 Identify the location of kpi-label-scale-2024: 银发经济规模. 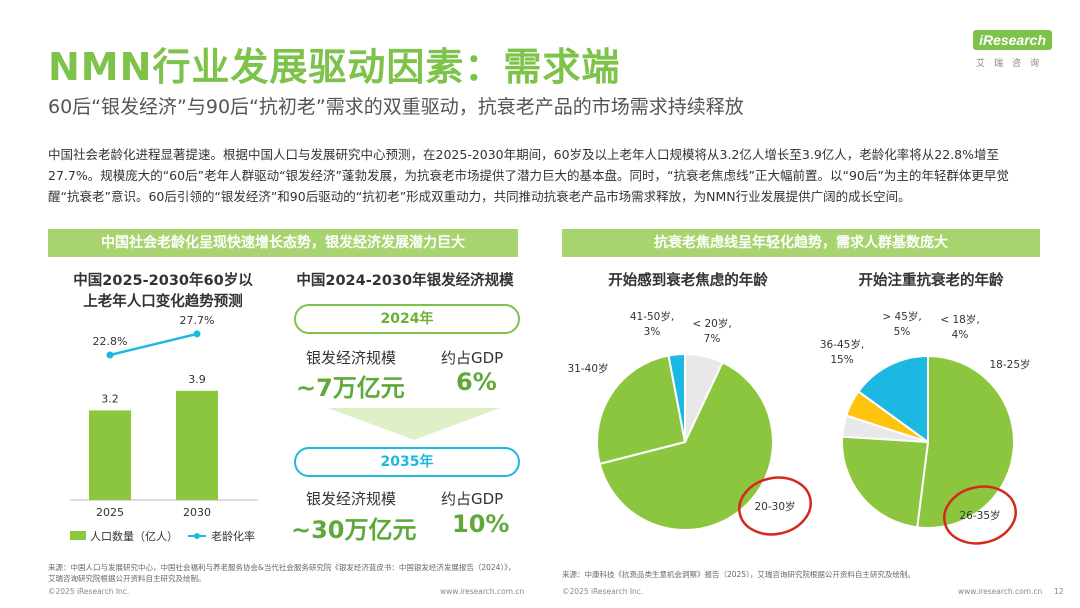
(351, 358).